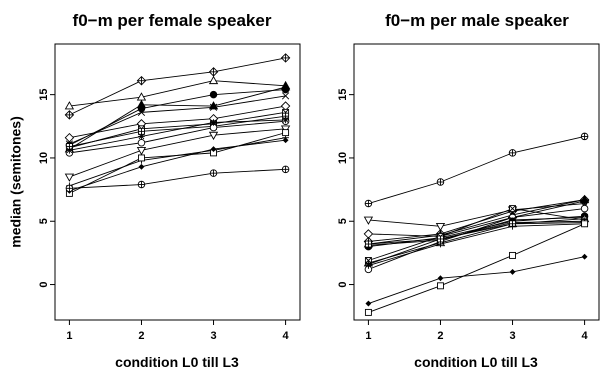 This screenshot has width=602, height=374. What do you see at coordinates (16, 181) in the screenshot?
I see `y-axis-label: median (semitones)` at bounding box center [16, 181].